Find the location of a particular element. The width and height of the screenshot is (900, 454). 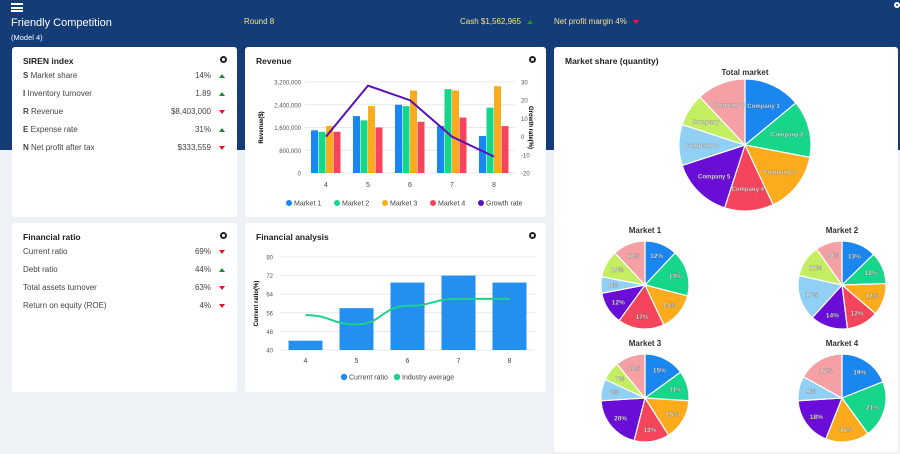

slice-label: 16% is located at coordinates (845, 430).